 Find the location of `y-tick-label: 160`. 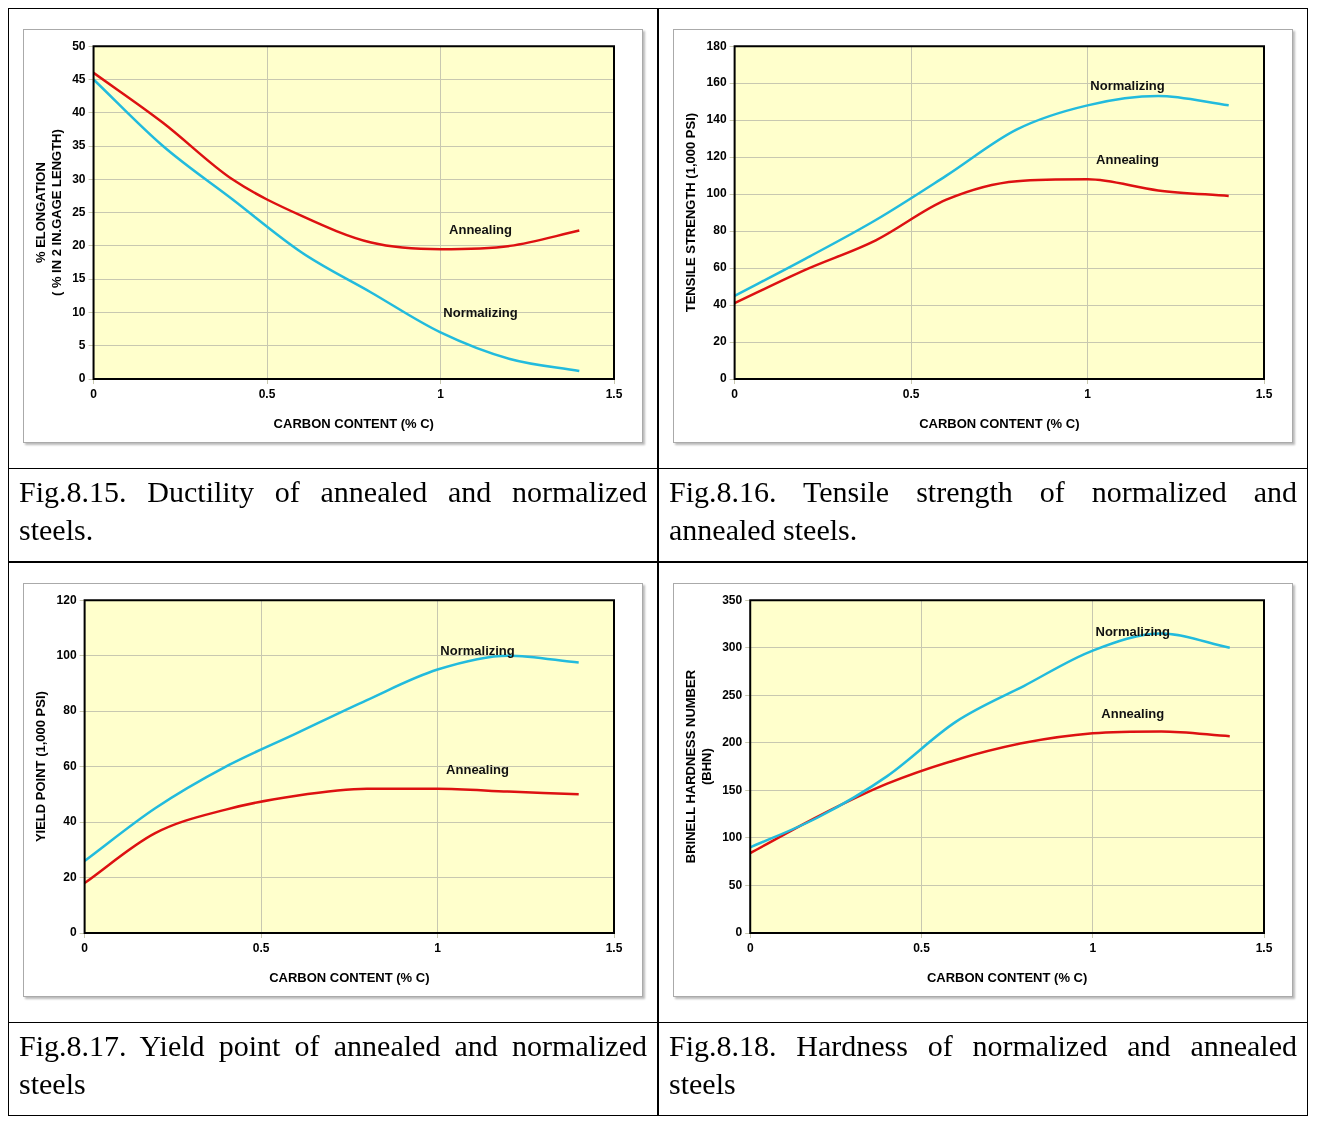

y-tick-label: 160 is located at coordinates (716, 82).